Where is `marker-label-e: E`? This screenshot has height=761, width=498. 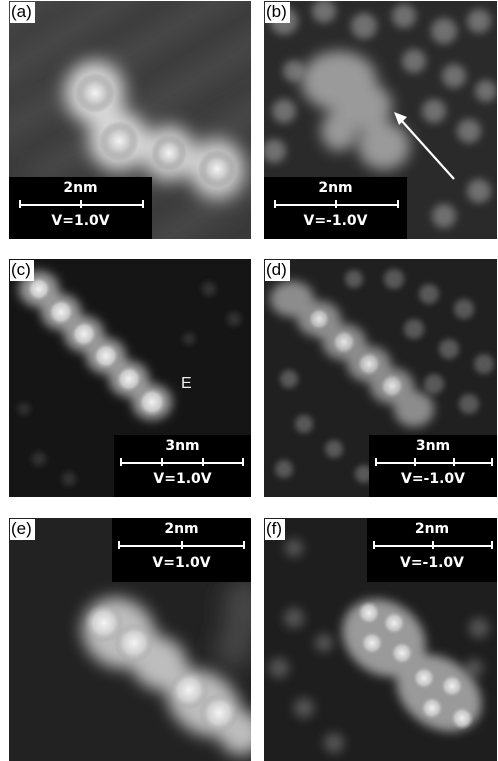
marker-label-e: E is located at coordinates (186, 383).